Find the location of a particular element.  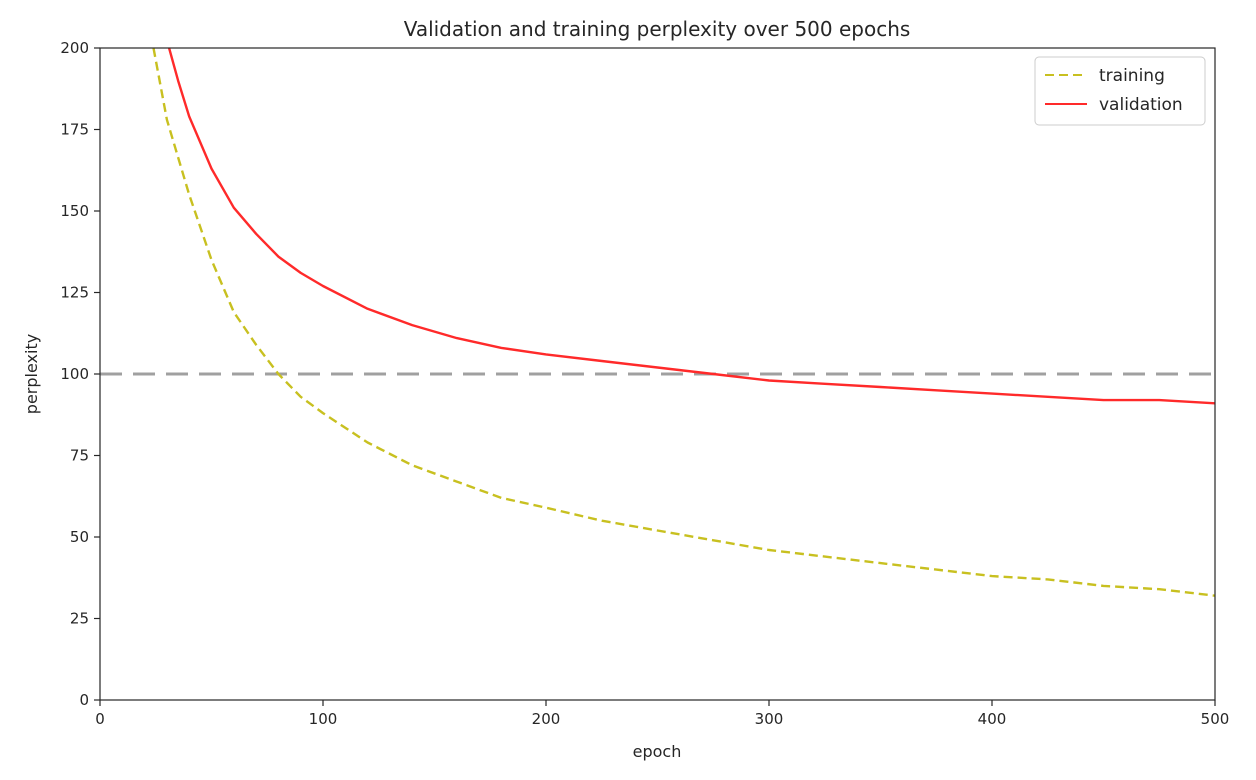

legend: training validation is located at coordinates (1120, 91).